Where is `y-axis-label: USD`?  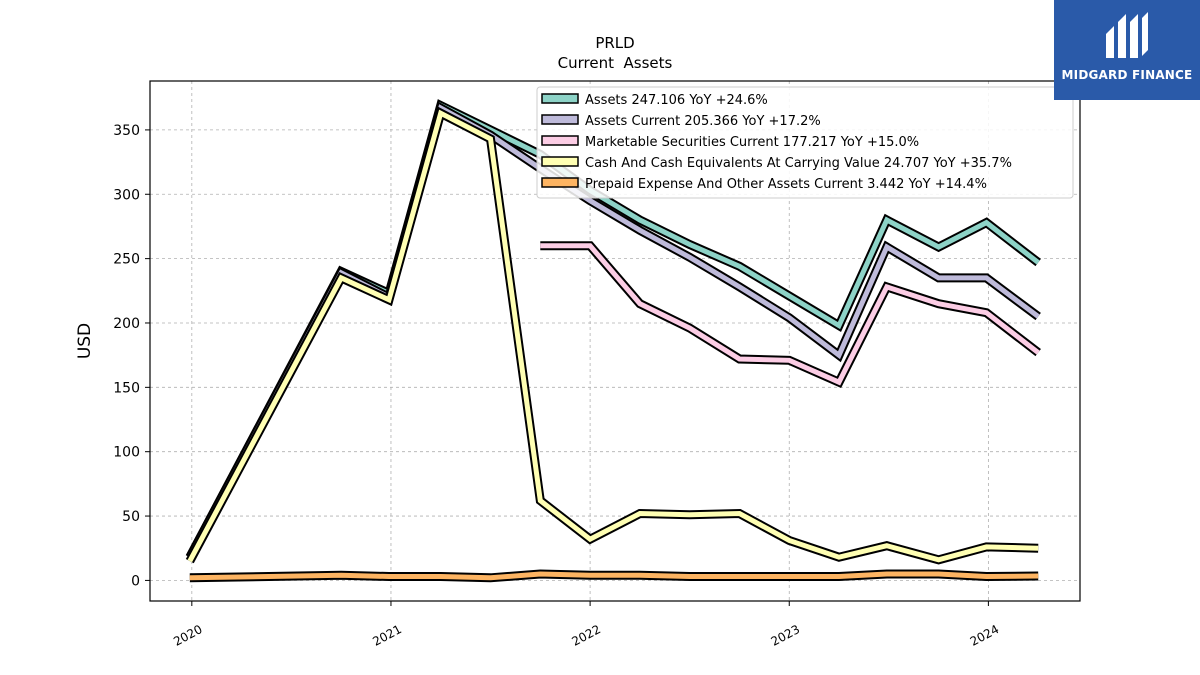
y-axis-label: USD is located at coordinates (85, 341).